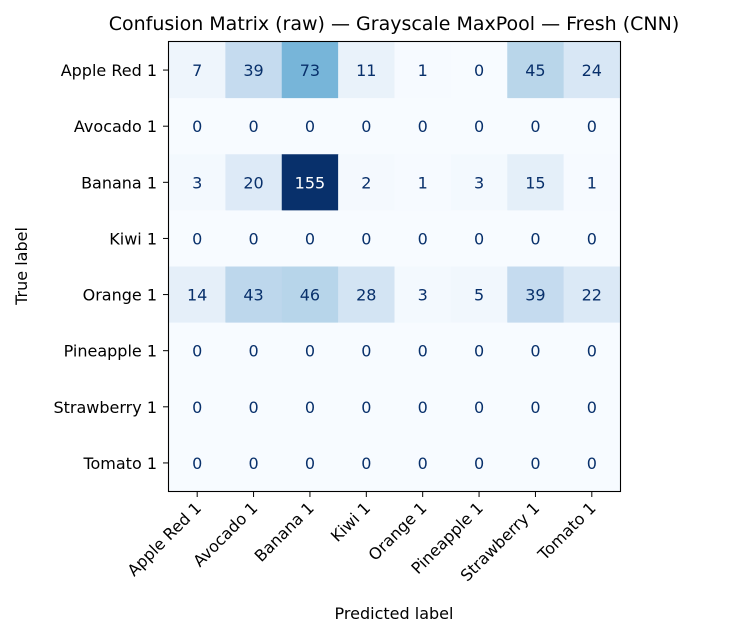  What do you see at coordinates (164, 539) in the screenshot?
I see `x-tick-label: Apple Red 1` at bounding box center [164, 539].